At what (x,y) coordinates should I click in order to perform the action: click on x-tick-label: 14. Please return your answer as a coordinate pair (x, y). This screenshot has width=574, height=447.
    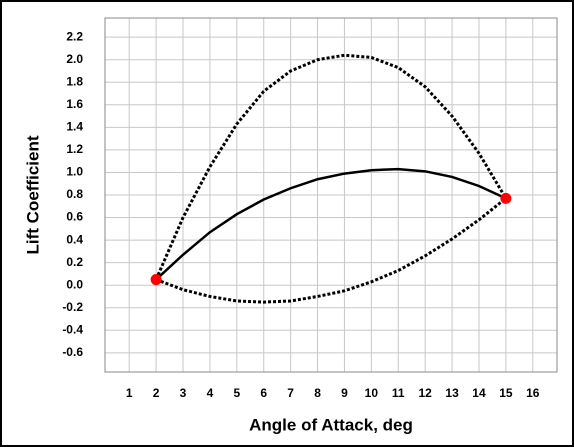
    Looking at the image, I should click on (479, 393).